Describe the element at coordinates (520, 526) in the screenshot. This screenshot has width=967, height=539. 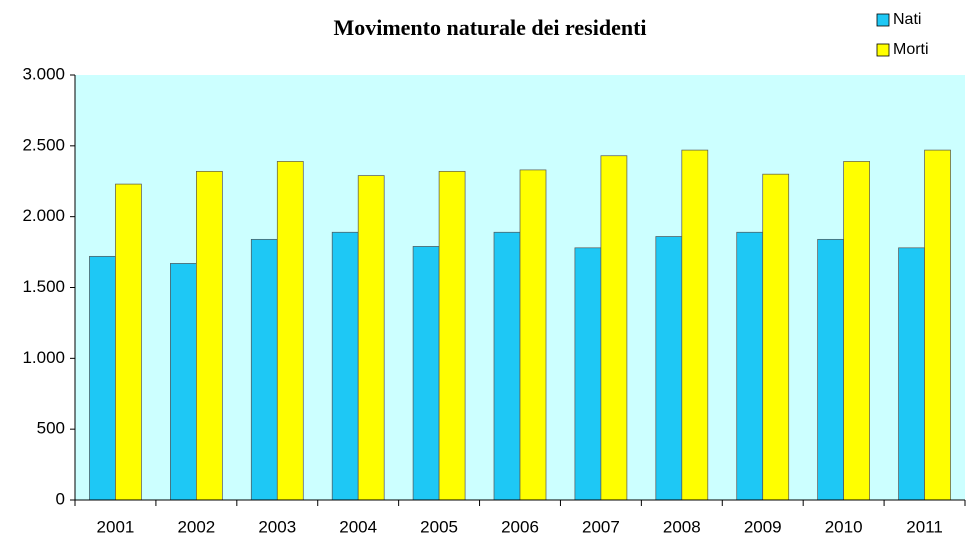
I see `x-tick-label: 2006` at that location.